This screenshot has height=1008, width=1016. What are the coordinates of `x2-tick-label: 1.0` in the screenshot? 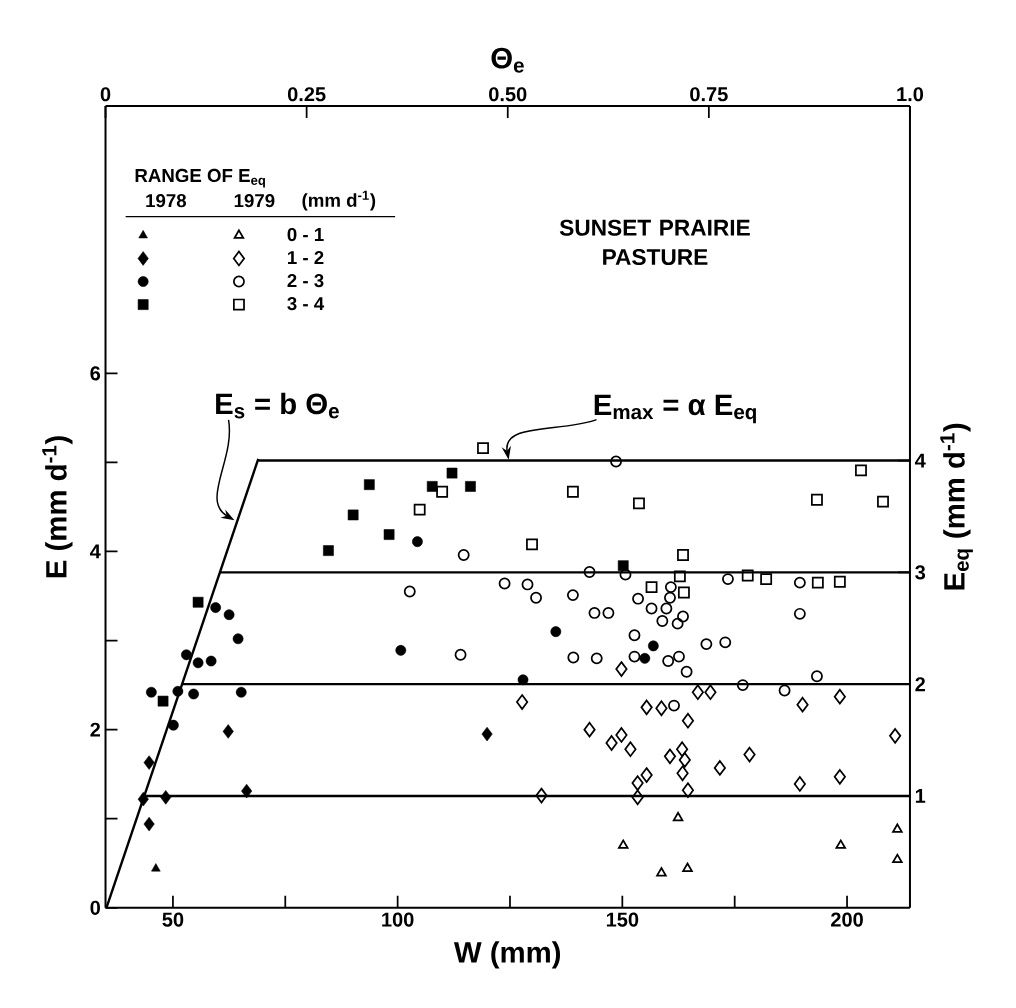 It's located at (910, 94).